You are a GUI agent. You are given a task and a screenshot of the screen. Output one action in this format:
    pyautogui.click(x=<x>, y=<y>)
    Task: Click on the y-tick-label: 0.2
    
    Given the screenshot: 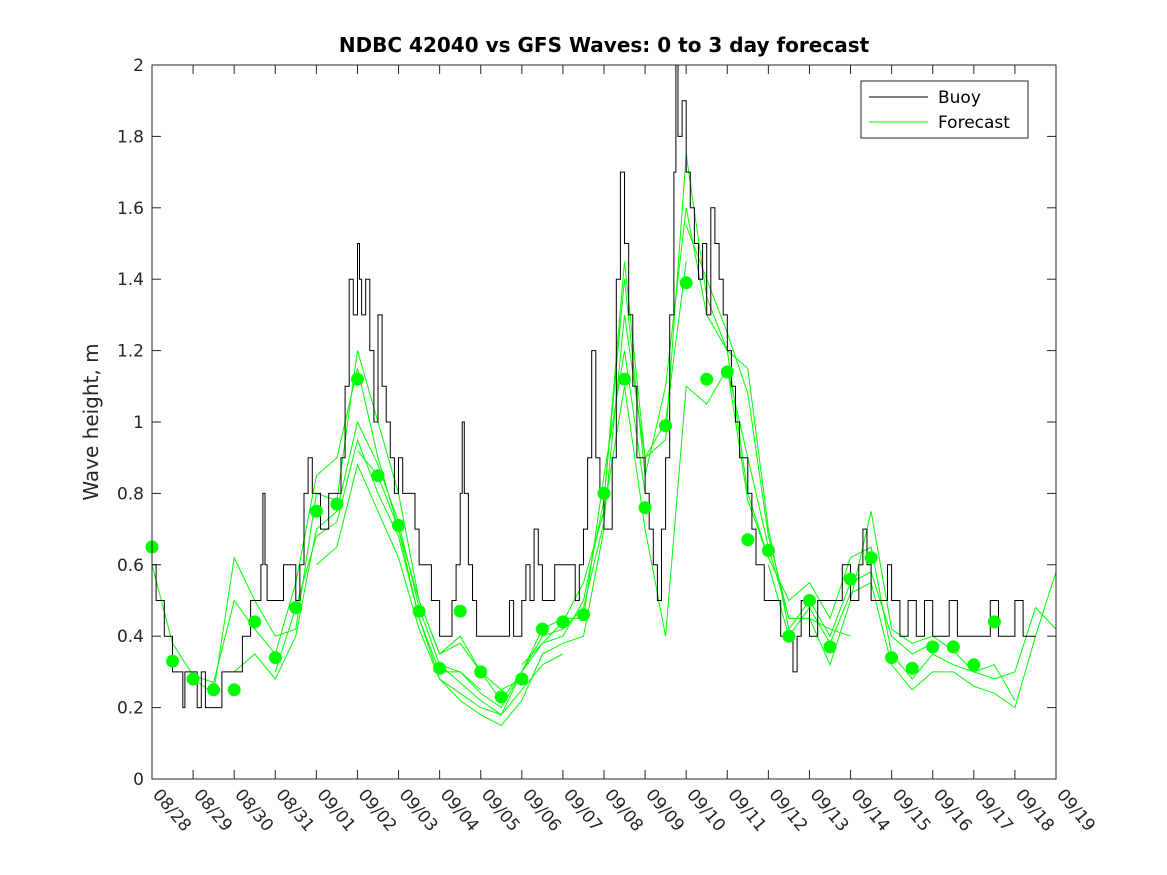 What is the action you would take?
    pyautogui.click(x=130, y=709)
    